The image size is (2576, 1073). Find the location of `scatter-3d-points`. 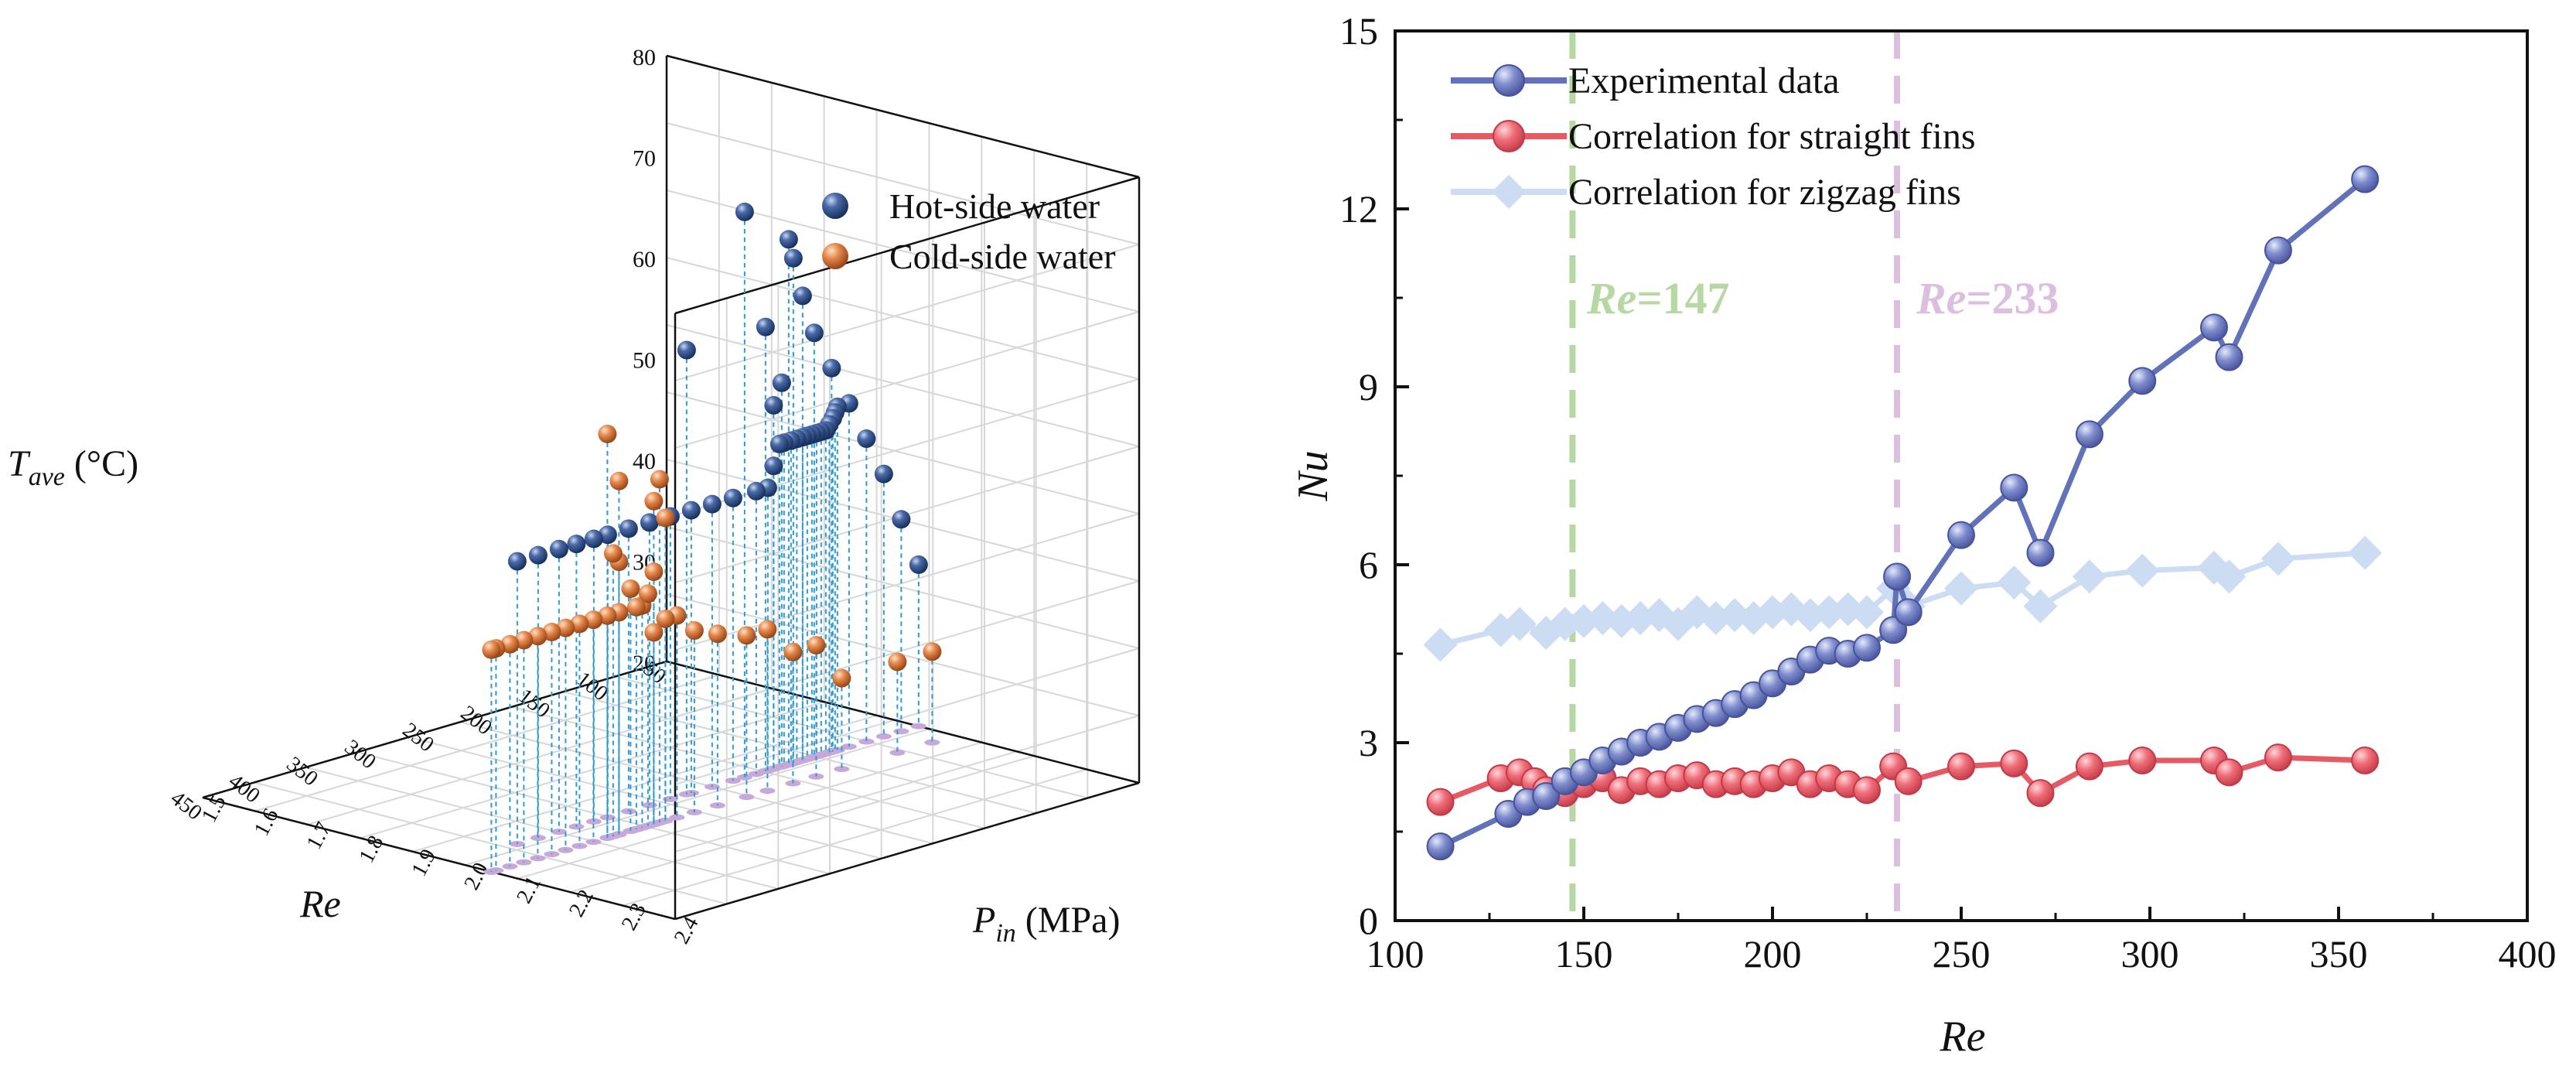

scatter-3d-points is located at coordinates (712, 445).